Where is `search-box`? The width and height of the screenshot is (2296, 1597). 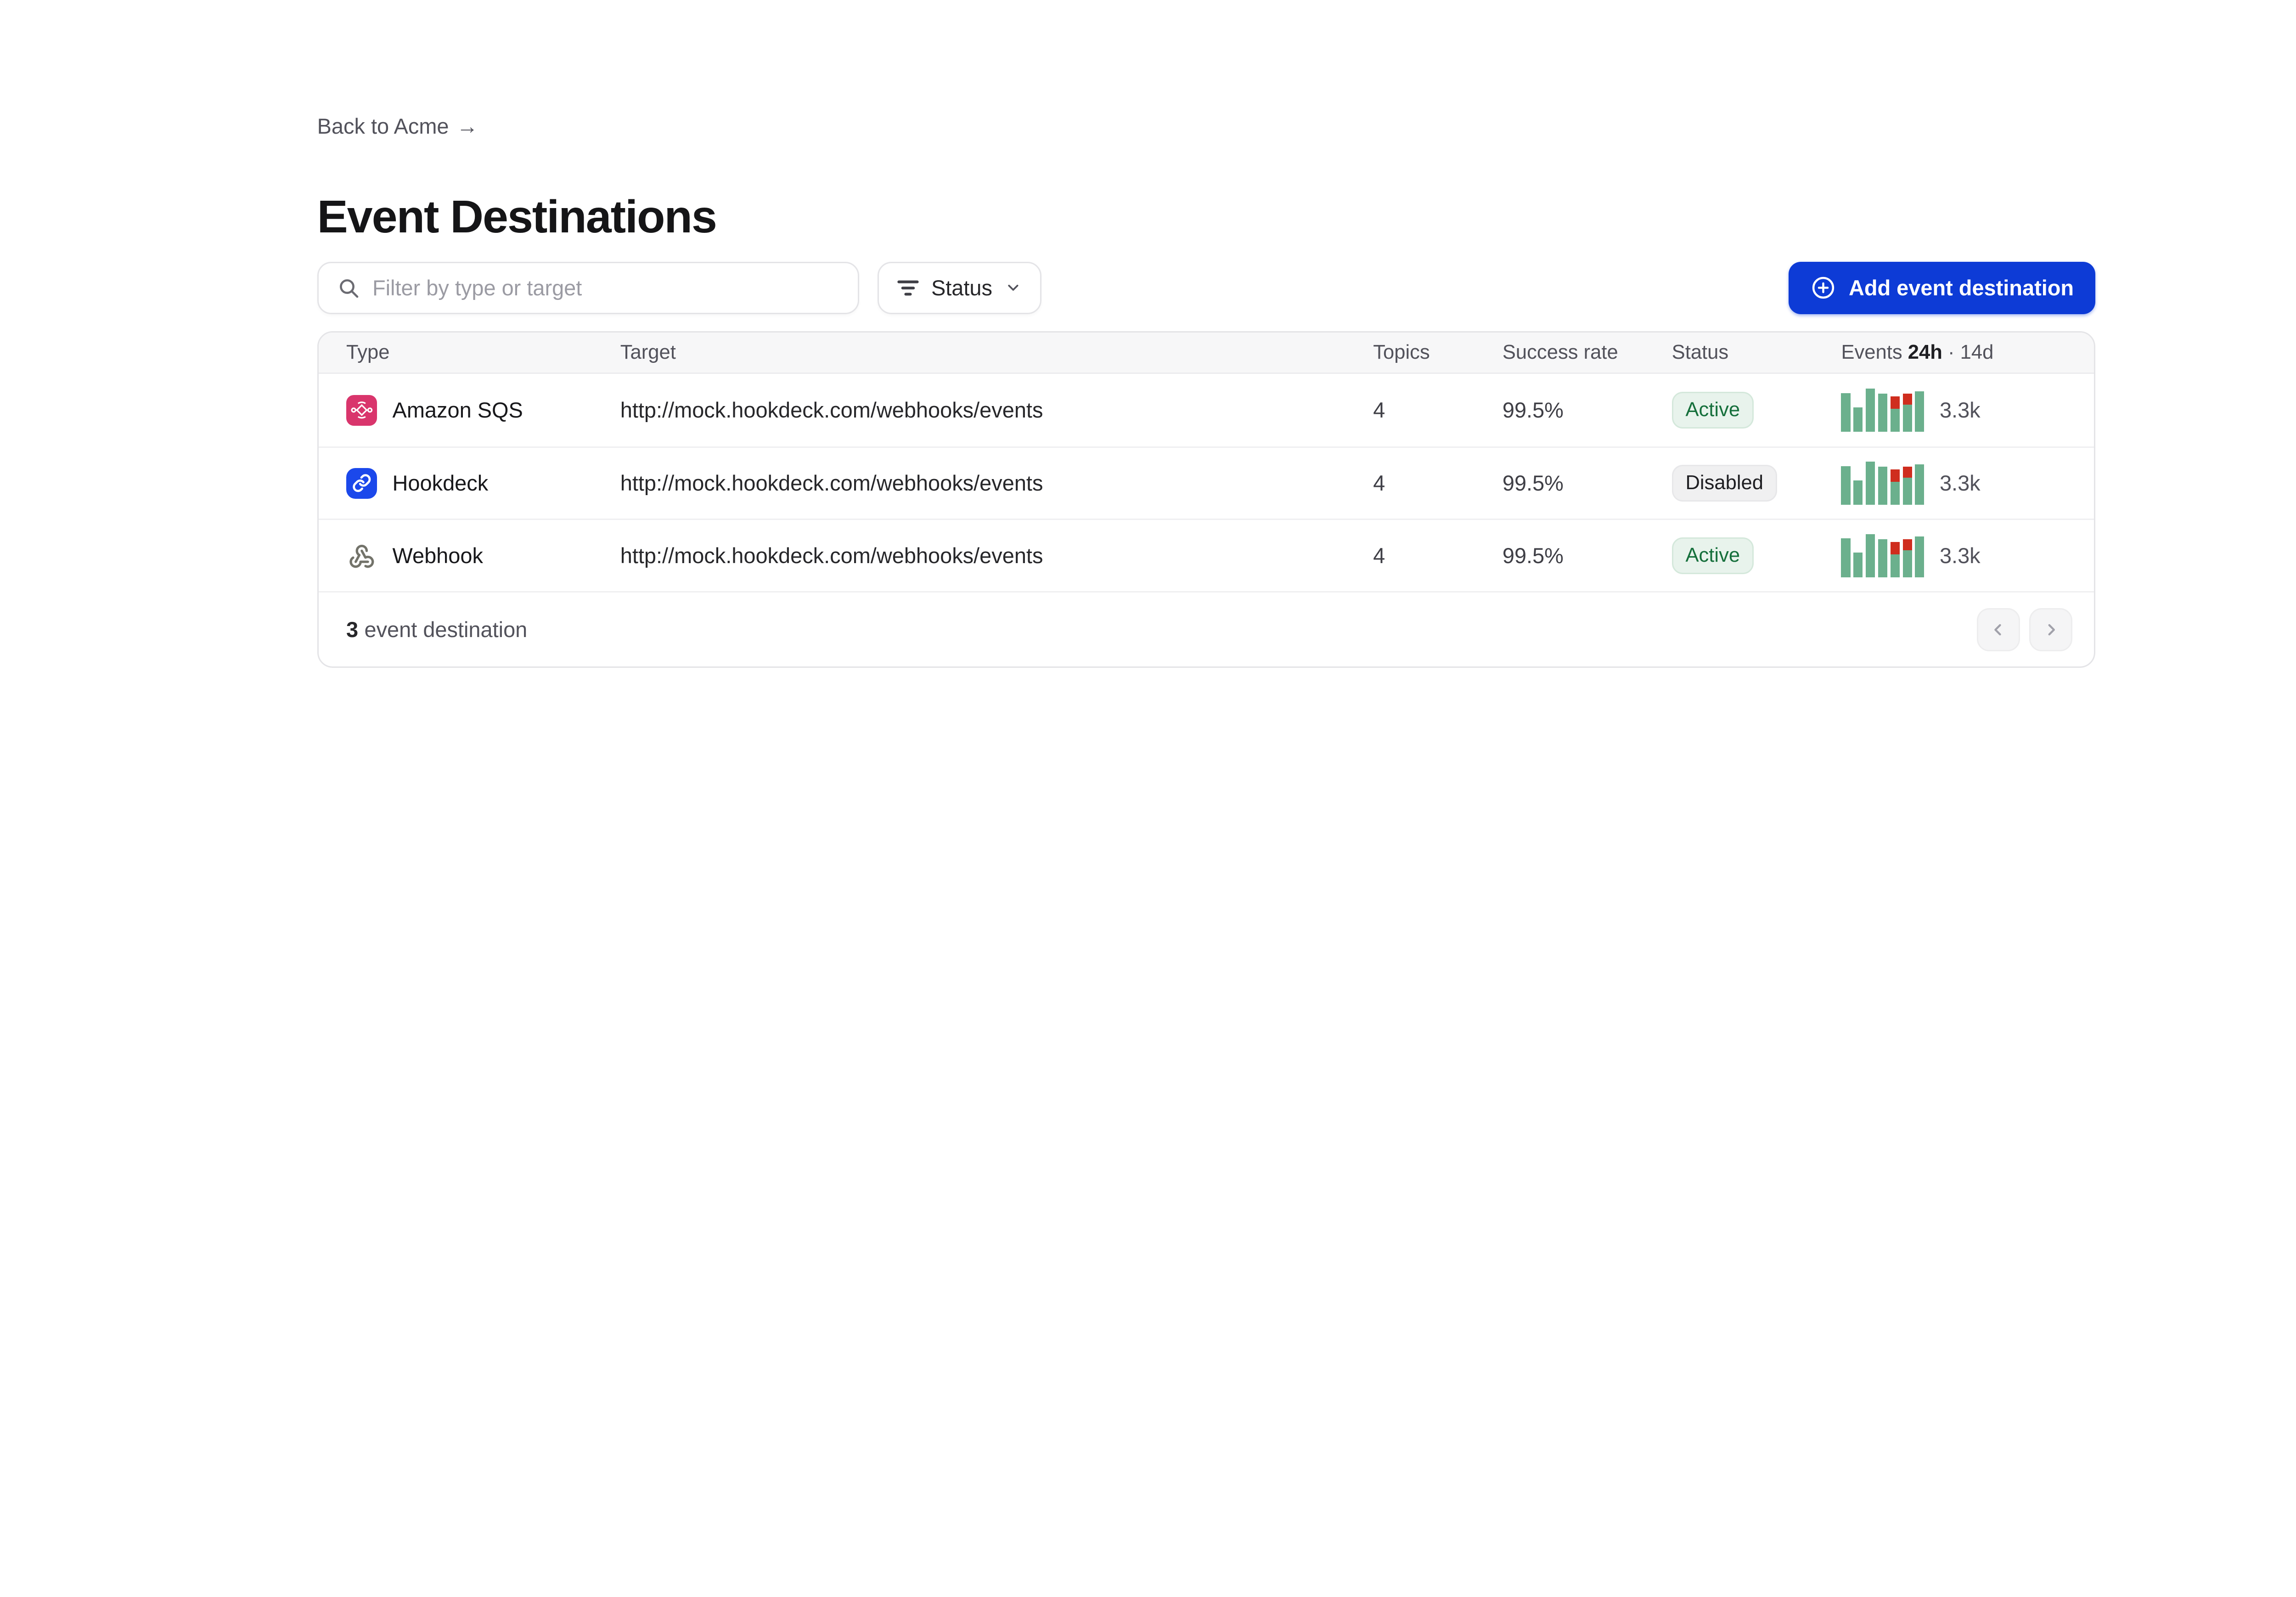
search-box is located at coordinates (588, 287).